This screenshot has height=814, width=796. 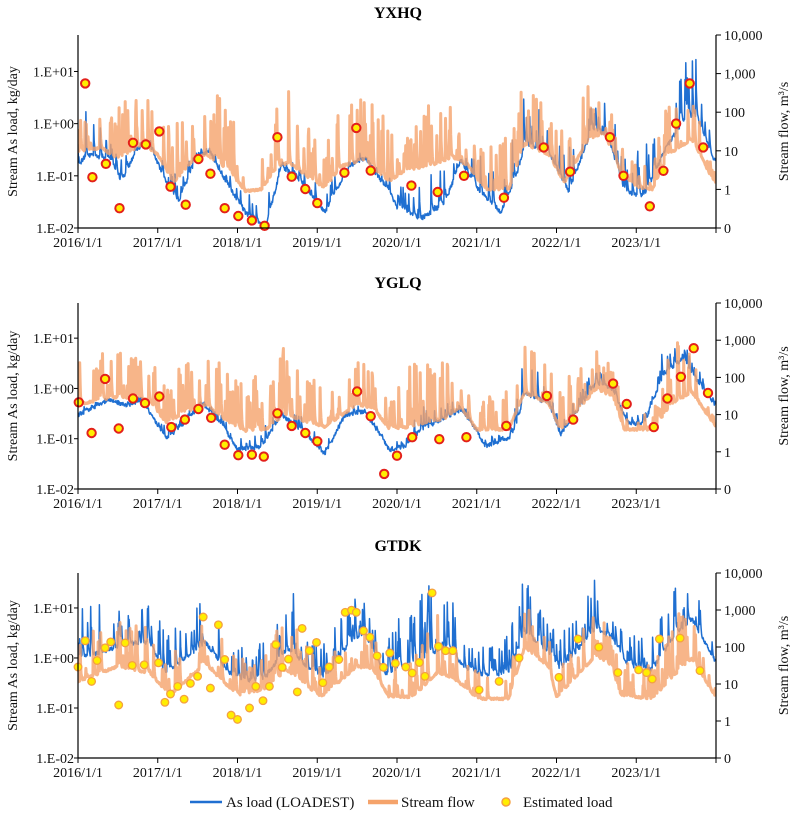 I want to click on panel-title: YGLQ, so click(x=397, y=283).